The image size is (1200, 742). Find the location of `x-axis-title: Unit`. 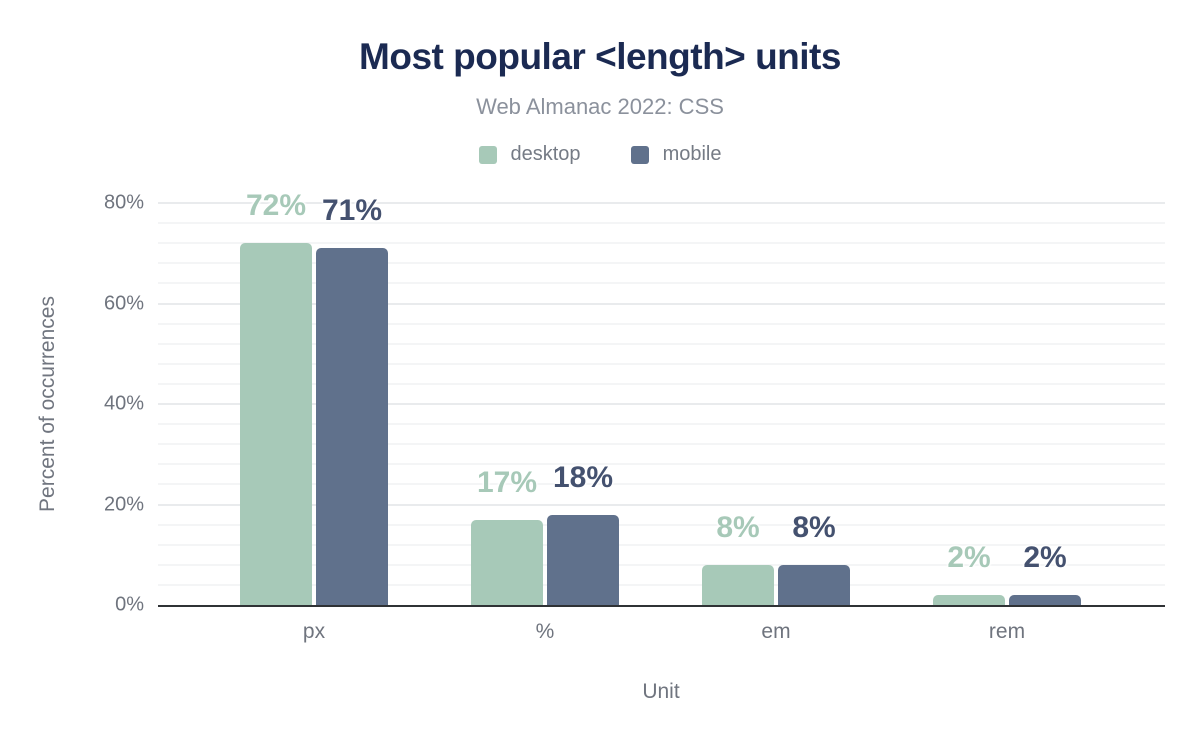

x-axis-title: Unit is located at coordinates (661, 691).